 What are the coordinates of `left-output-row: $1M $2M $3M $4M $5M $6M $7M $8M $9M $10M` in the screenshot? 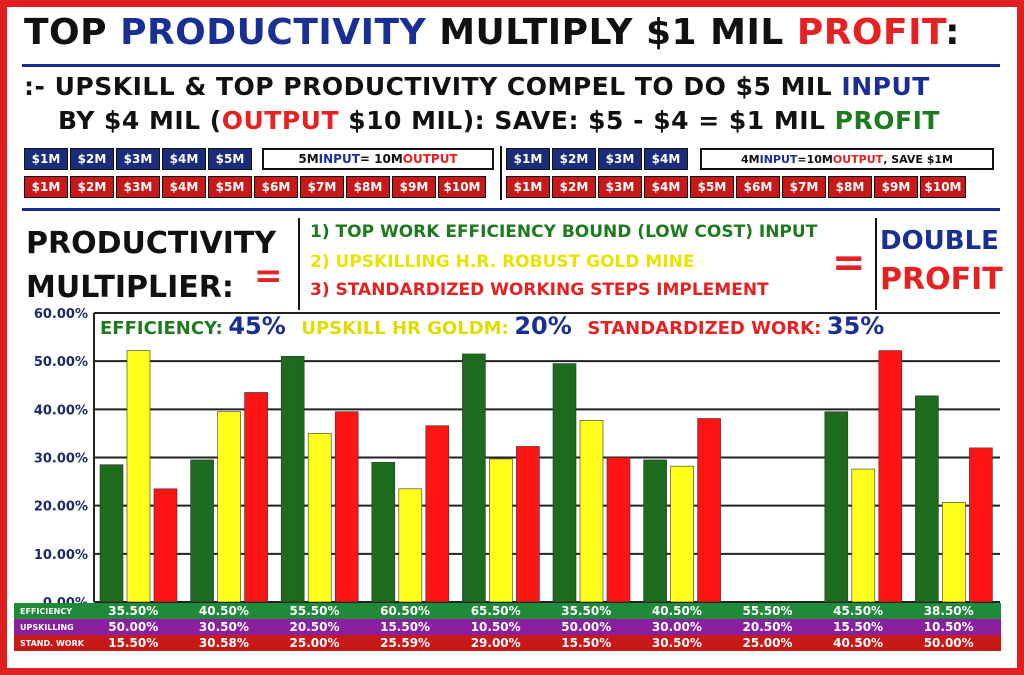 It's located at (255, 187).